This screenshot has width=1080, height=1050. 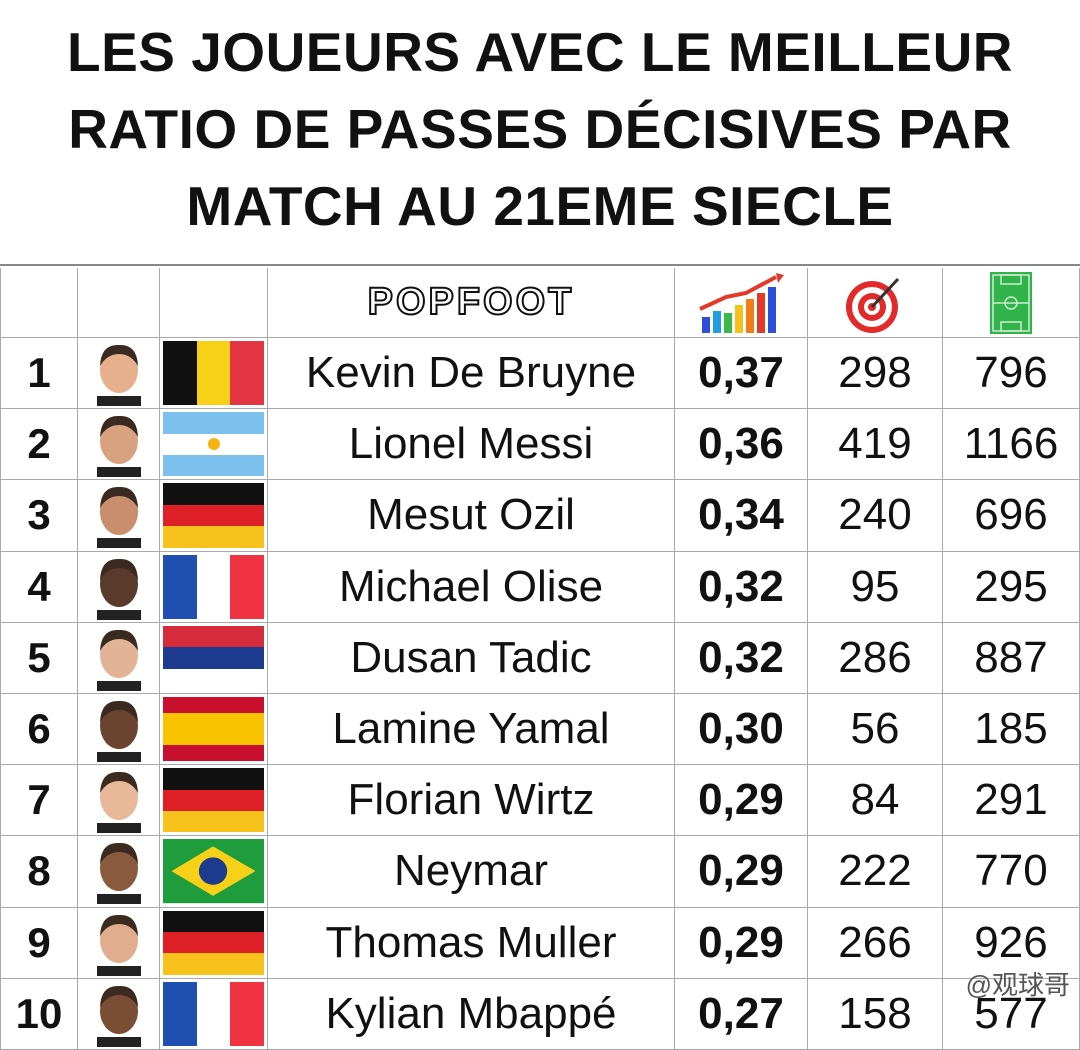 I want to click on matches: 1166, so click(x=1011, y=445).